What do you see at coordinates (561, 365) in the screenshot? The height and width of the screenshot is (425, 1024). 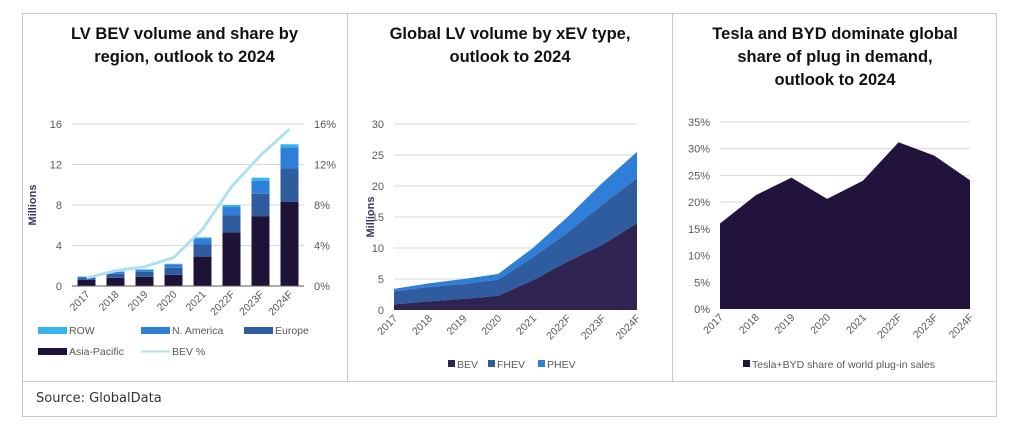 I see `chart2-legend-label-phev: PHEV` at bounding box center [561, 365].